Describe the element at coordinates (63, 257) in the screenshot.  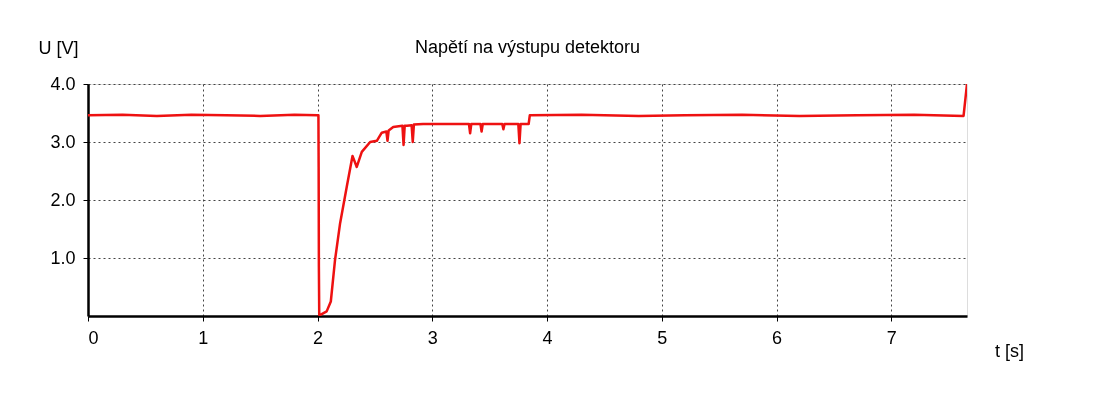
I see `y-tick-label: 1.0` at that location.